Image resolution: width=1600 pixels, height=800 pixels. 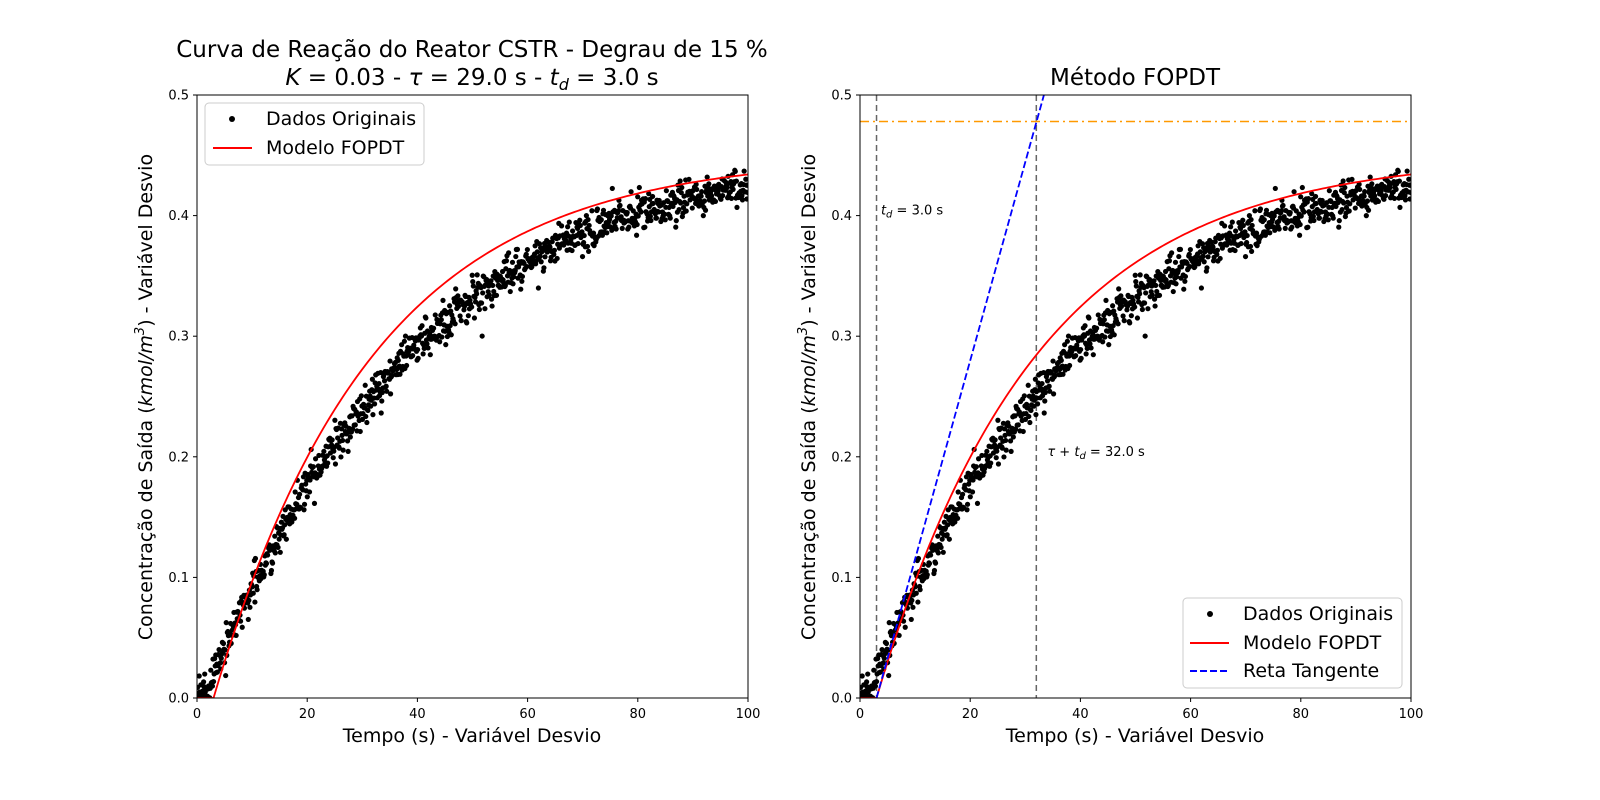 What do you see at coordinates (841, 337) in the screenshot?
I see `y-tick-label: 0.3` at bounding box center [841, 337].